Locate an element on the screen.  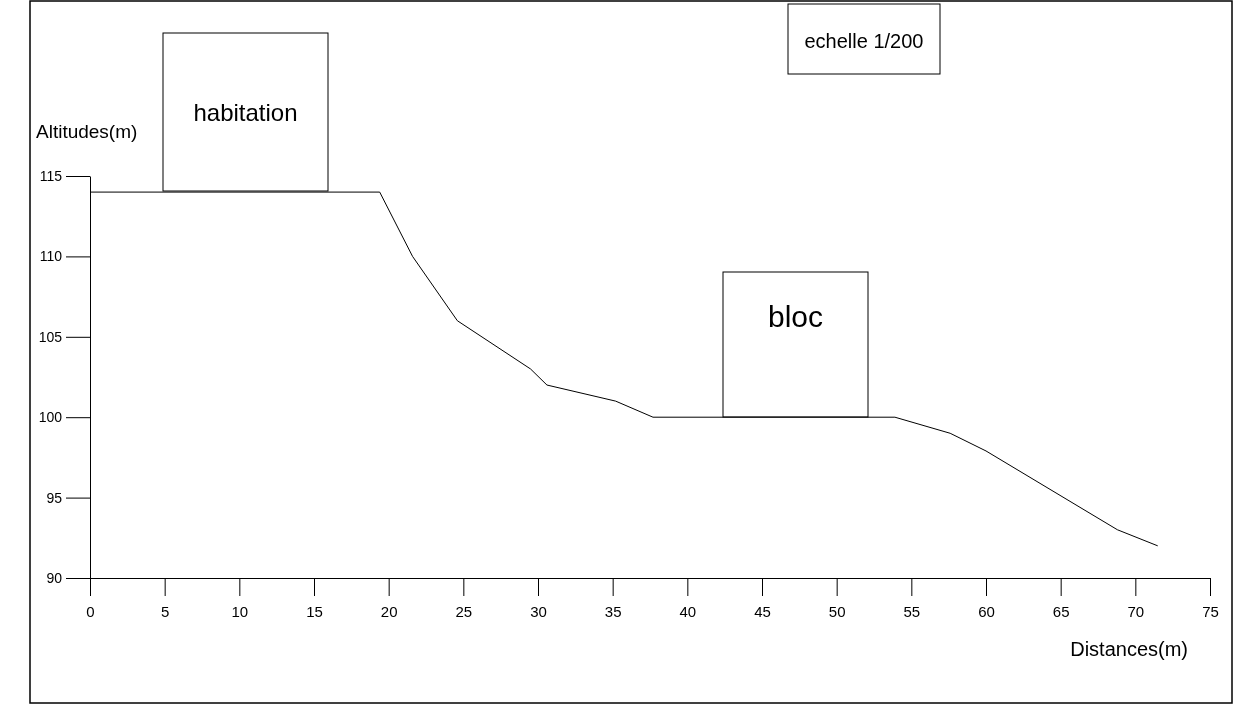
x-tick-label: 60 is located at coordinates (986, 611).